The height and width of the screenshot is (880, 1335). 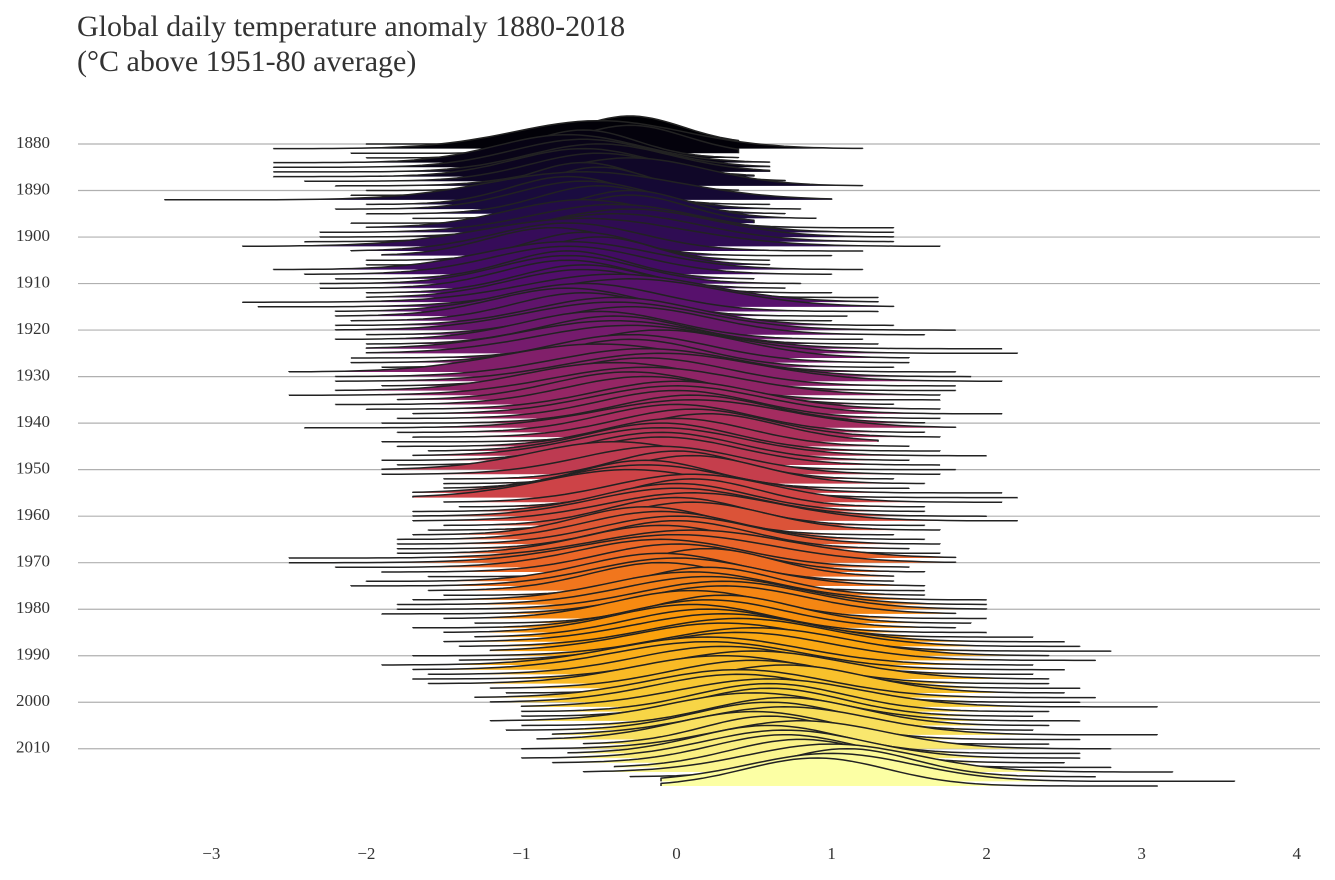 What do you see at coordinates (33, 747) in the screenshot?
I see `y-tick-label: 2010` at bounding box center [33, 747].